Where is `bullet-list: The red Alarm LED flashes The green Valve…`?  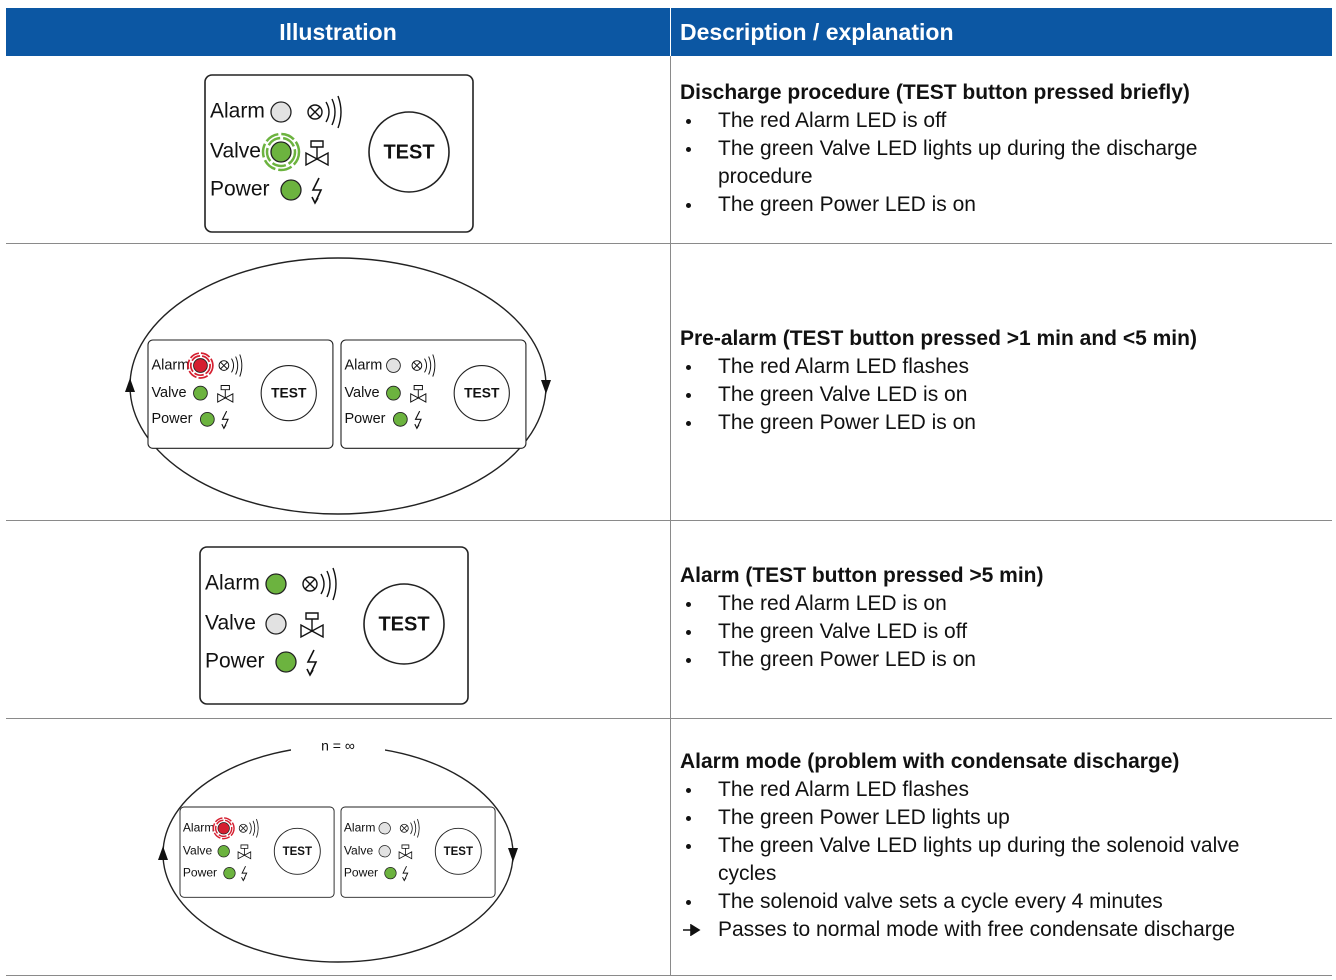 bullet-list: The red Alarm LED flashes The green Valve… is located at coordinates (980, 395).